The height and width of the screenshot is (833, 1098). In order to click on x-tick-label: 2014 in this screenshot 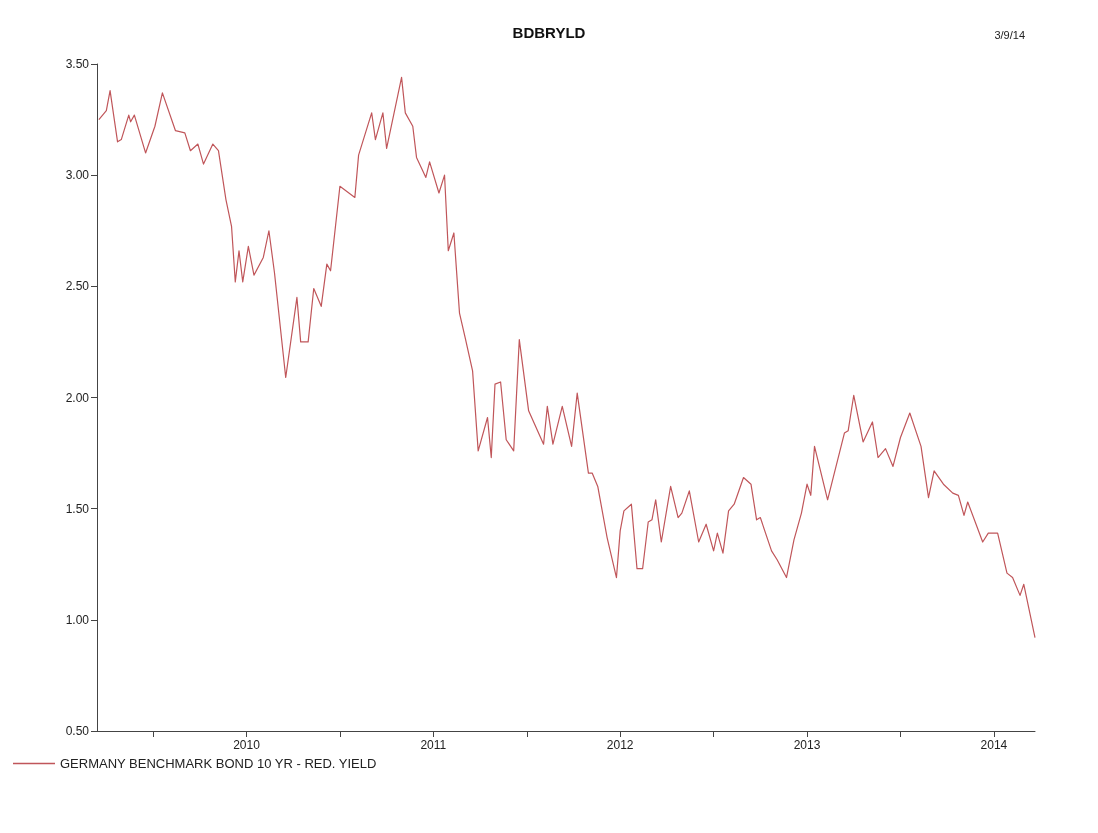, I will do `click(994, 745)`.